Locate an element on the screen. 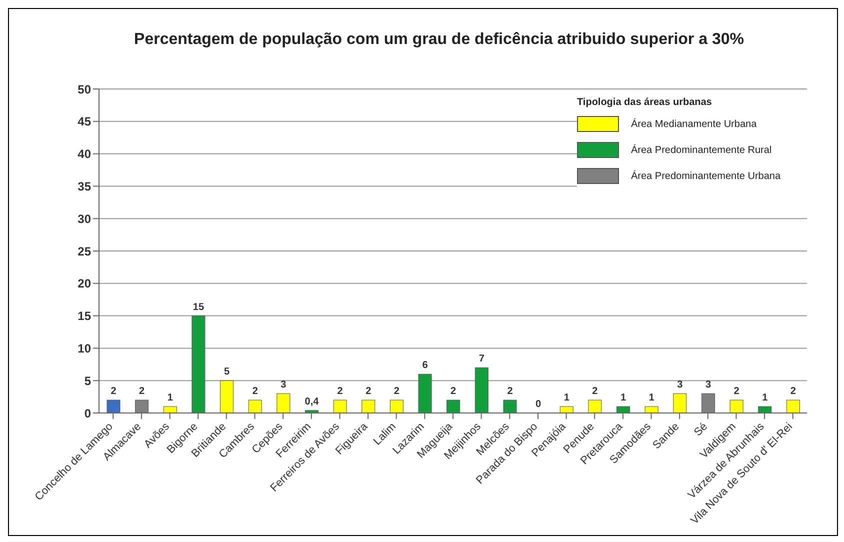  data-label: 6 is located at coordinates (425, 366).